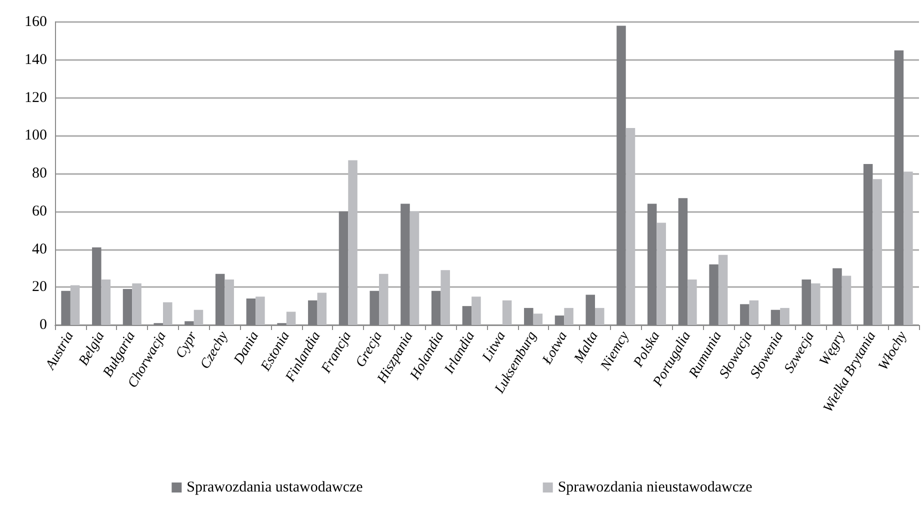 This screenshot has height=505, width=924. What do you see at coordinates (39, 211) in the screenshot?
I see `y-tick-label: 60` at bounding box center [39, 211].